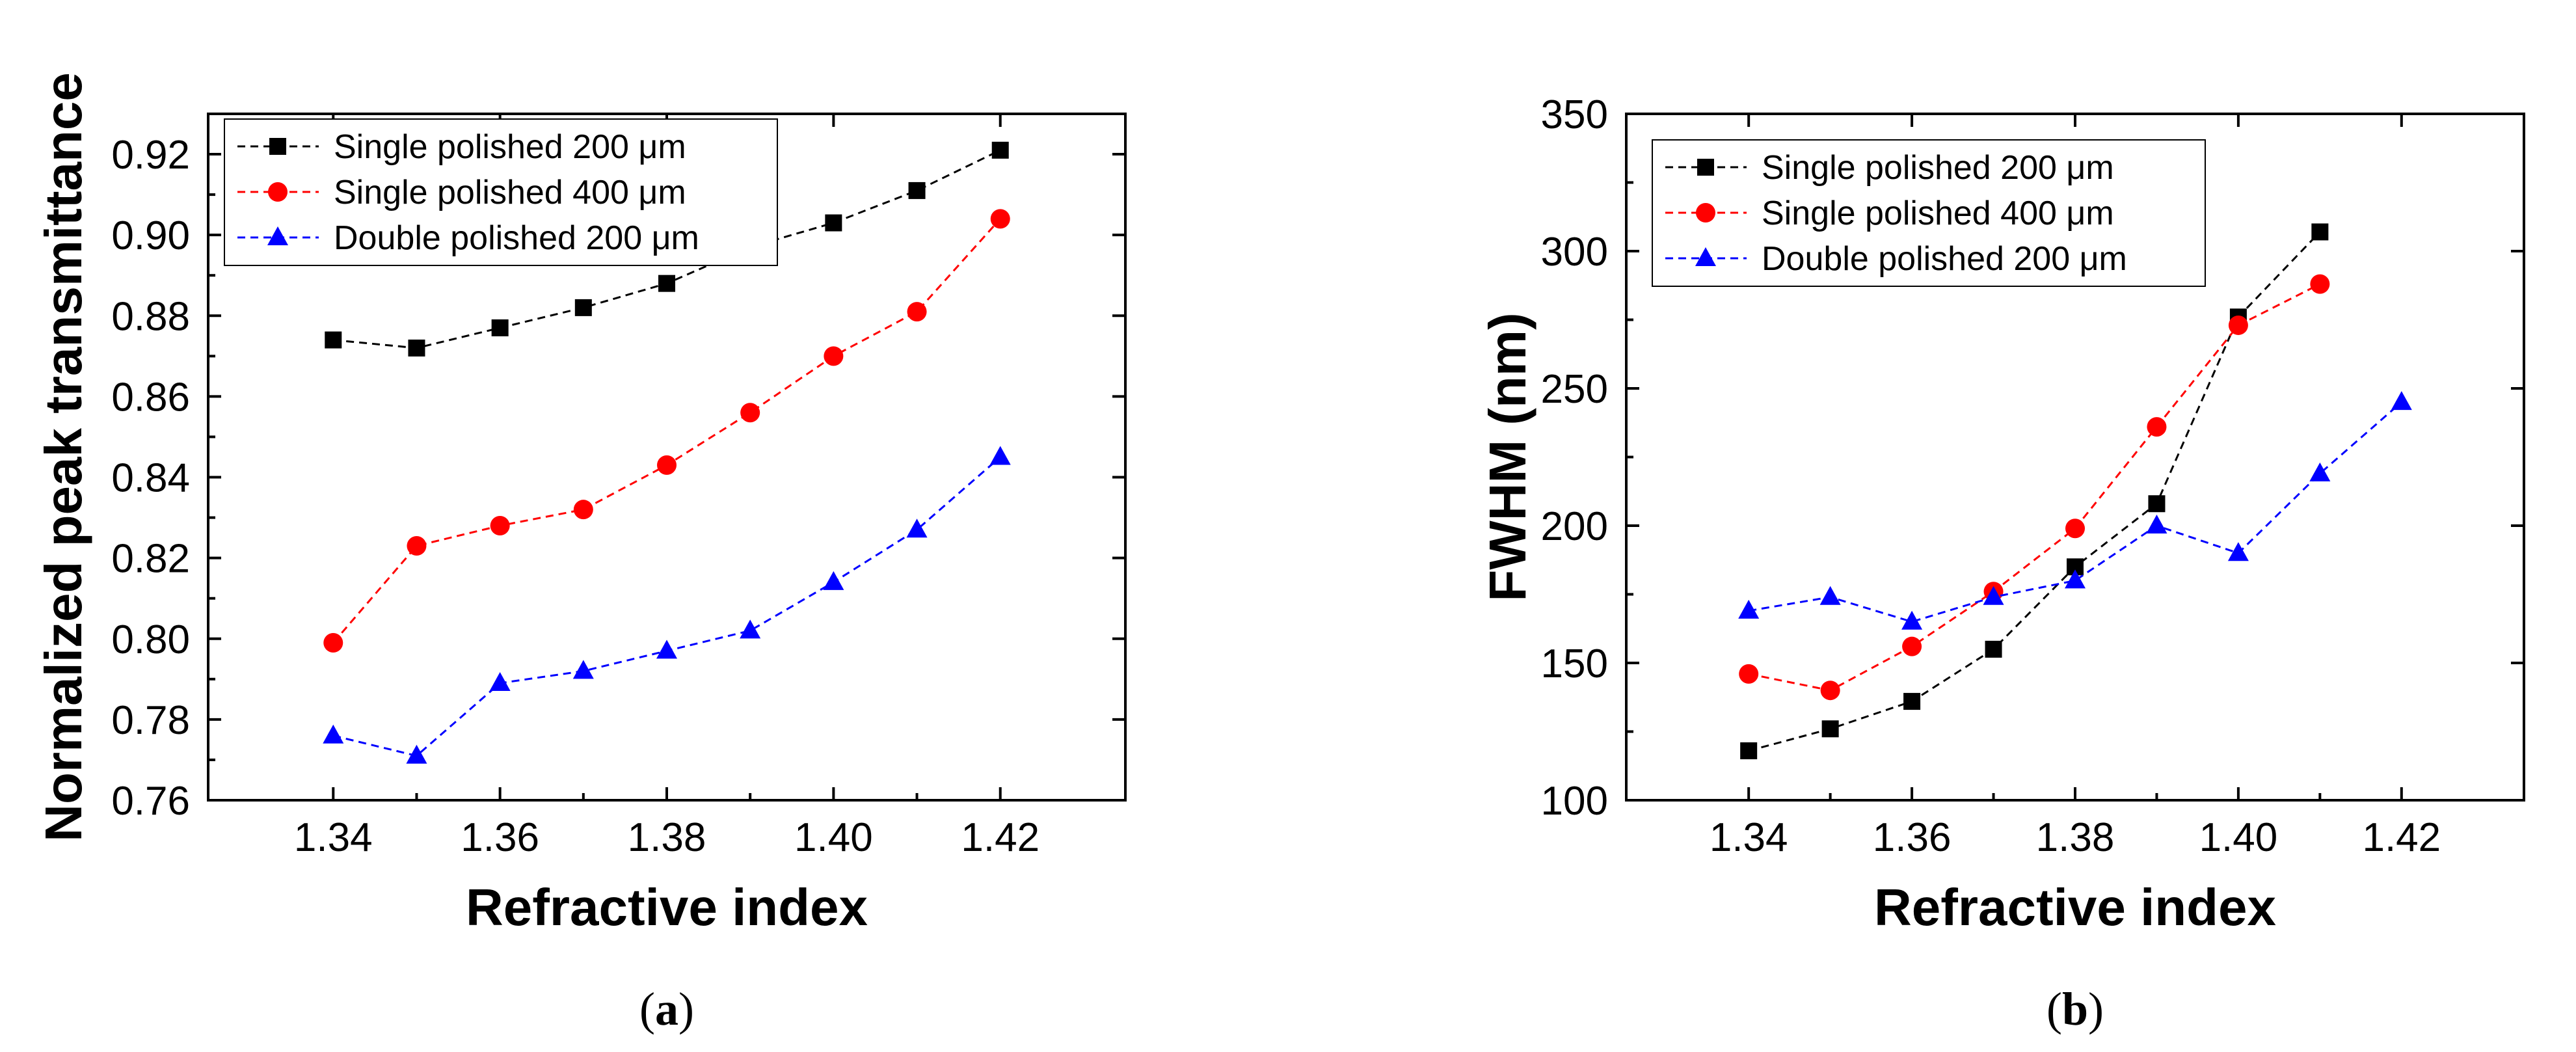 This screenshot has width=2576, height=1052. Describe the element at coordinates (150, 478) in the screenshot. I see `y-tick-label: 0.84` at that location.